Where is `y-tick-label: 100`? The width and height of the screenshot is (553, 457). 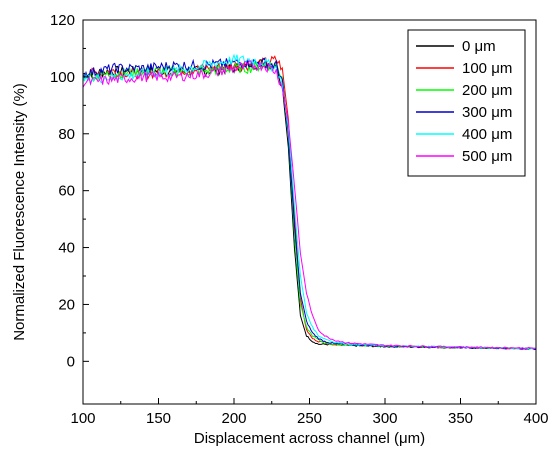
y-tick-label: 100 is located at coordinates (62, 77).